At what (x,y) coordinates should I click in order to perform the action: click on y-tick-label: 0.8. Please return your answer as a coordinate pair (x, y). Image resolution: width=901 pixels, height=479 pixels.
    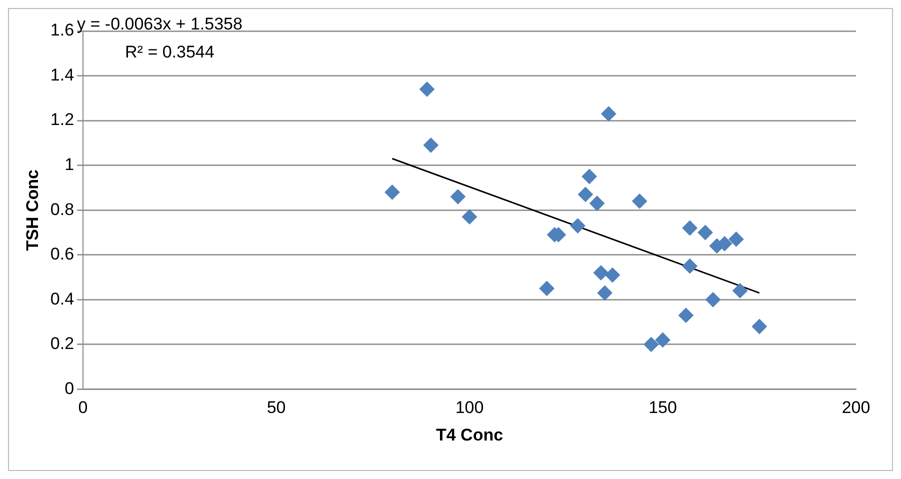
    Looking at the image, I should click on (62, 209).